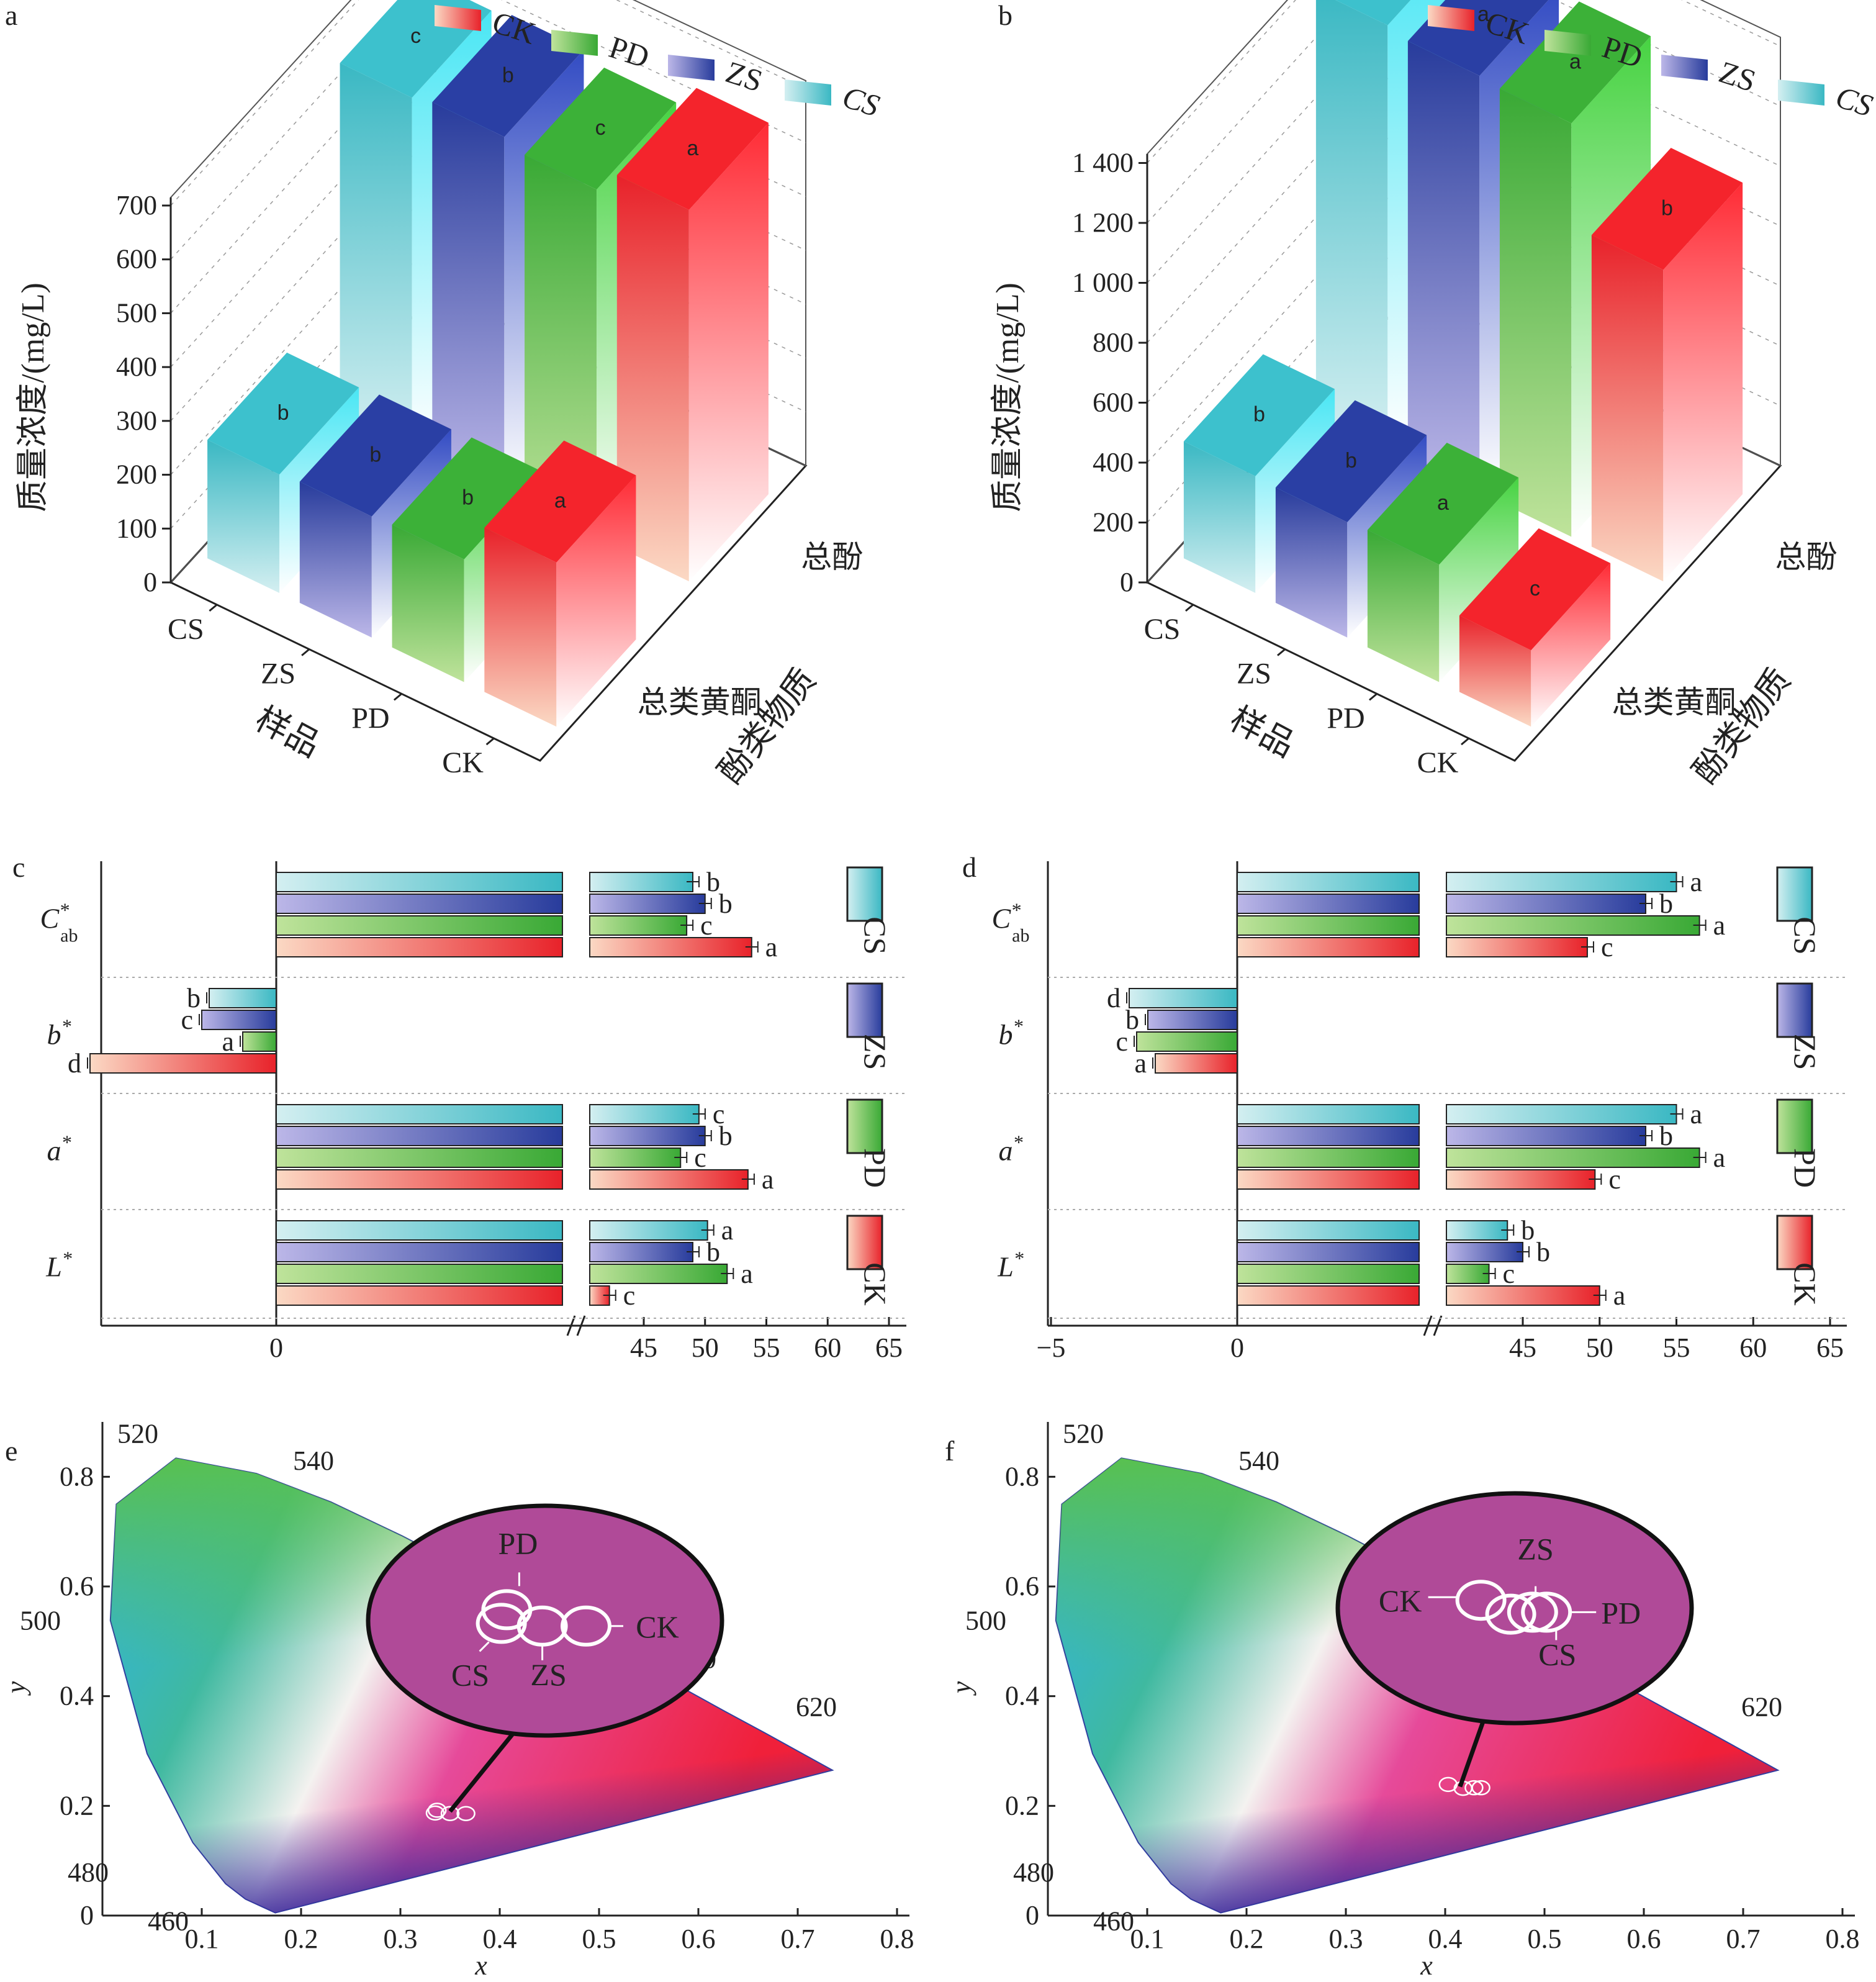 Image resolution: width=1876 pixels, height=1982 pixels. I want to click on x-tick, so click(1281, 652).